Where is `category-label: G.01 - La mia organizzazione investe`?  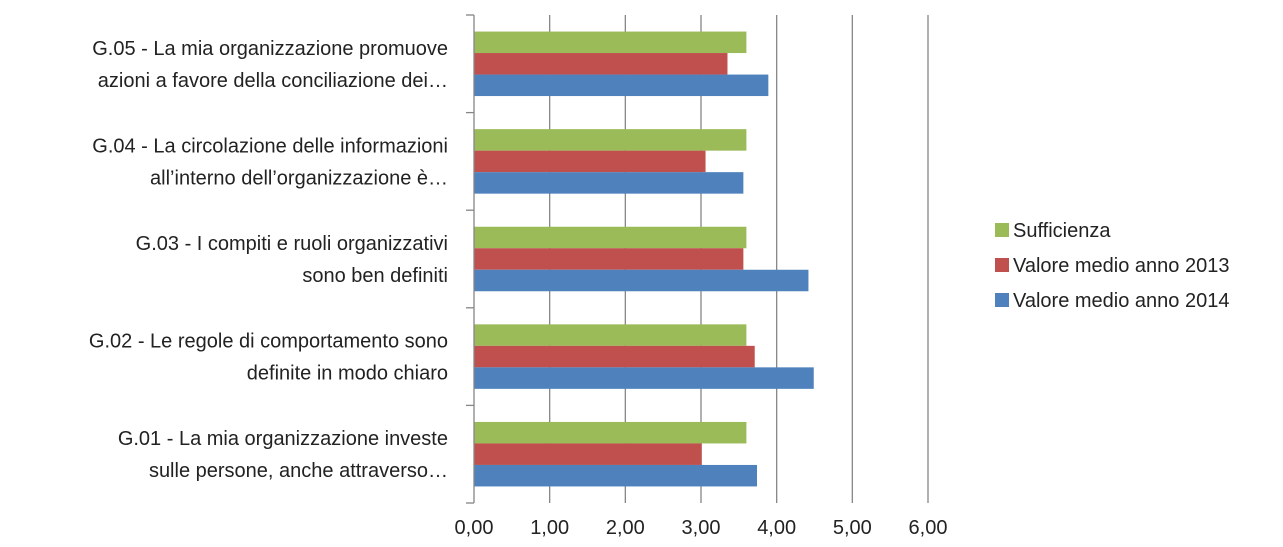
category-label: G.01 - La mia organizzazione investe is located at coordinates (283, 439).